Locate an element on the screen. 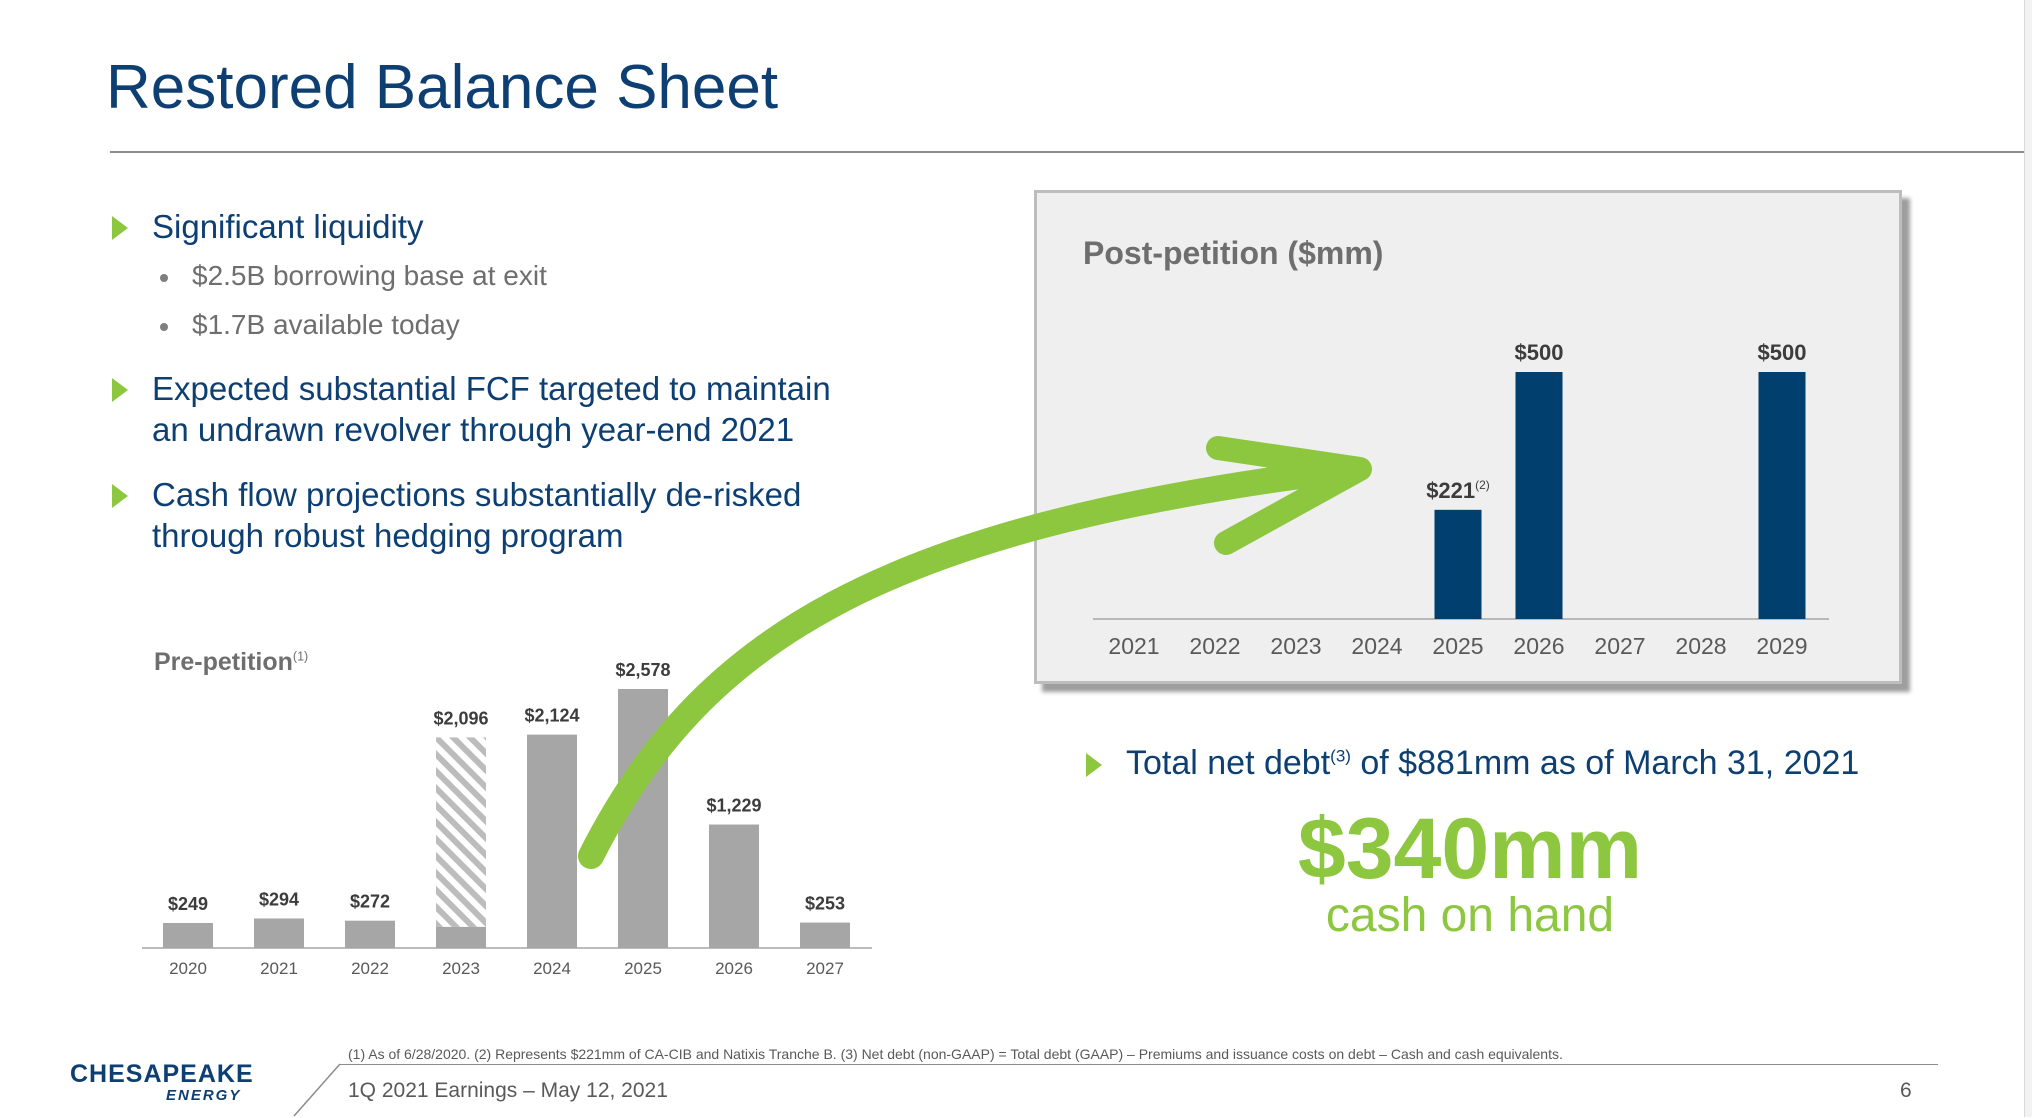 The height and width of the screenshot is (1118, 2032). logo-main-text: CHESAPEAKE is located at coordinates (162, 1074).